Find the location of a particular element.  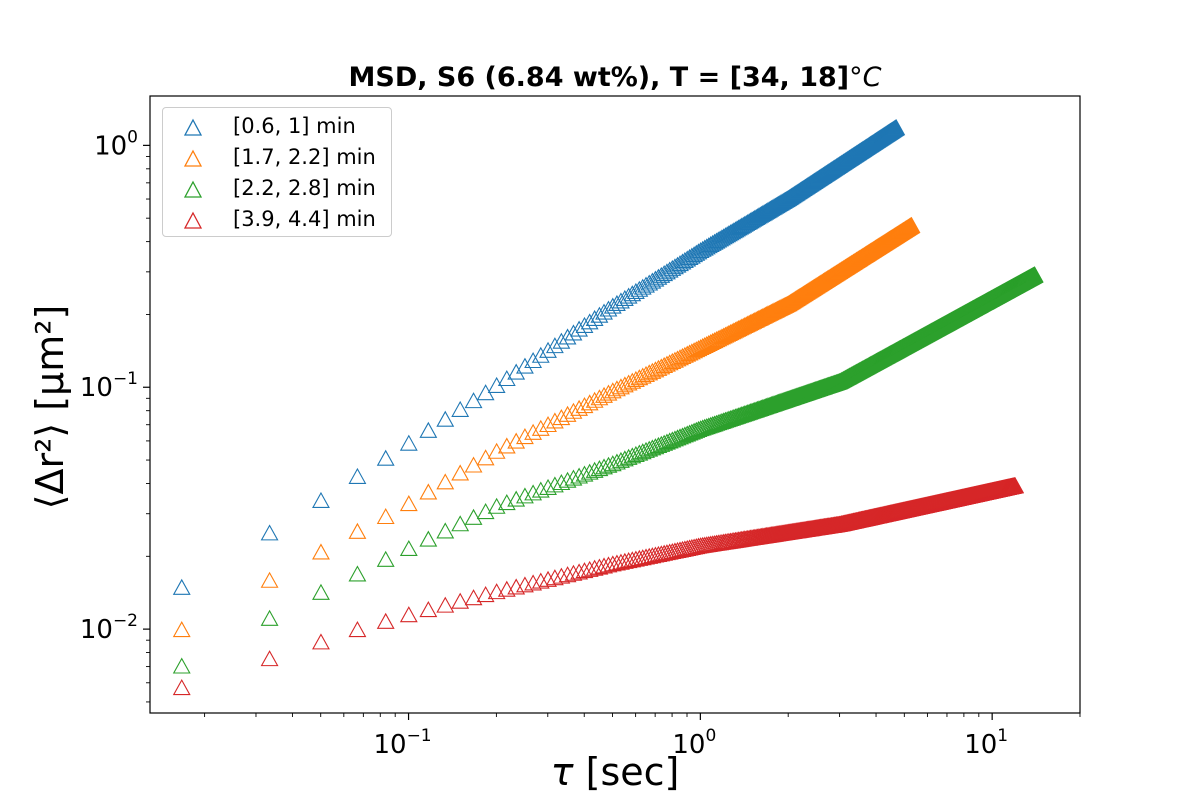

legend-label: [0.6, 1] min is located at coordinates (294, 126).